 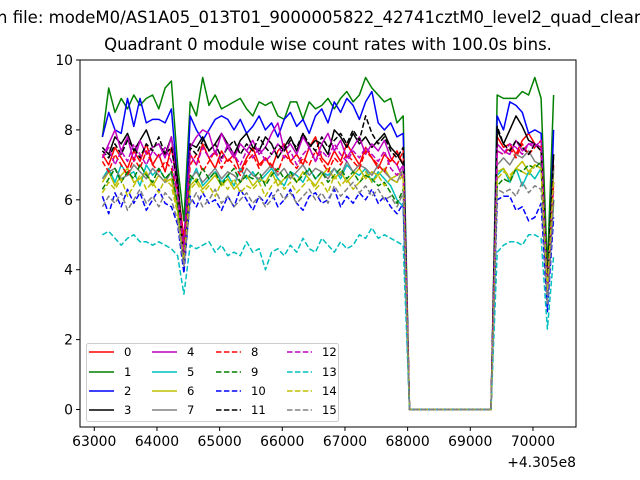 I want to click on x-tick-label: 63000, so click(x=94, y=442).